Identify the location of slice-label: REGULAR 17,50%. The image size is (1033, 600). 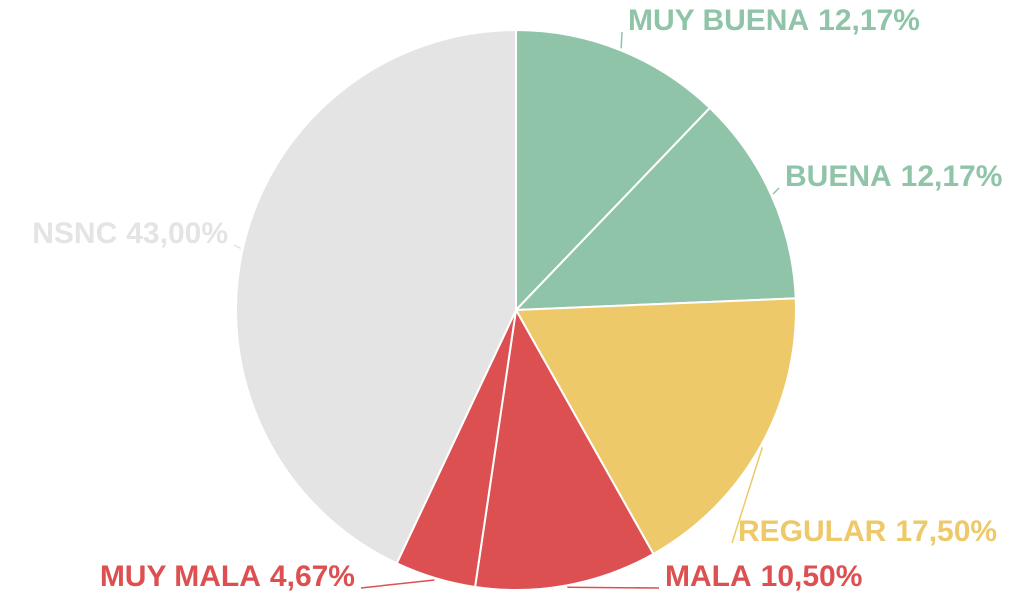
(867, 531).